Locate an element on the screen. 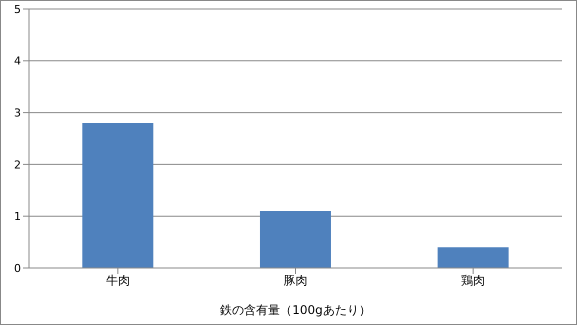  y-tick-label: 5 is located at coordinates (17, 9).